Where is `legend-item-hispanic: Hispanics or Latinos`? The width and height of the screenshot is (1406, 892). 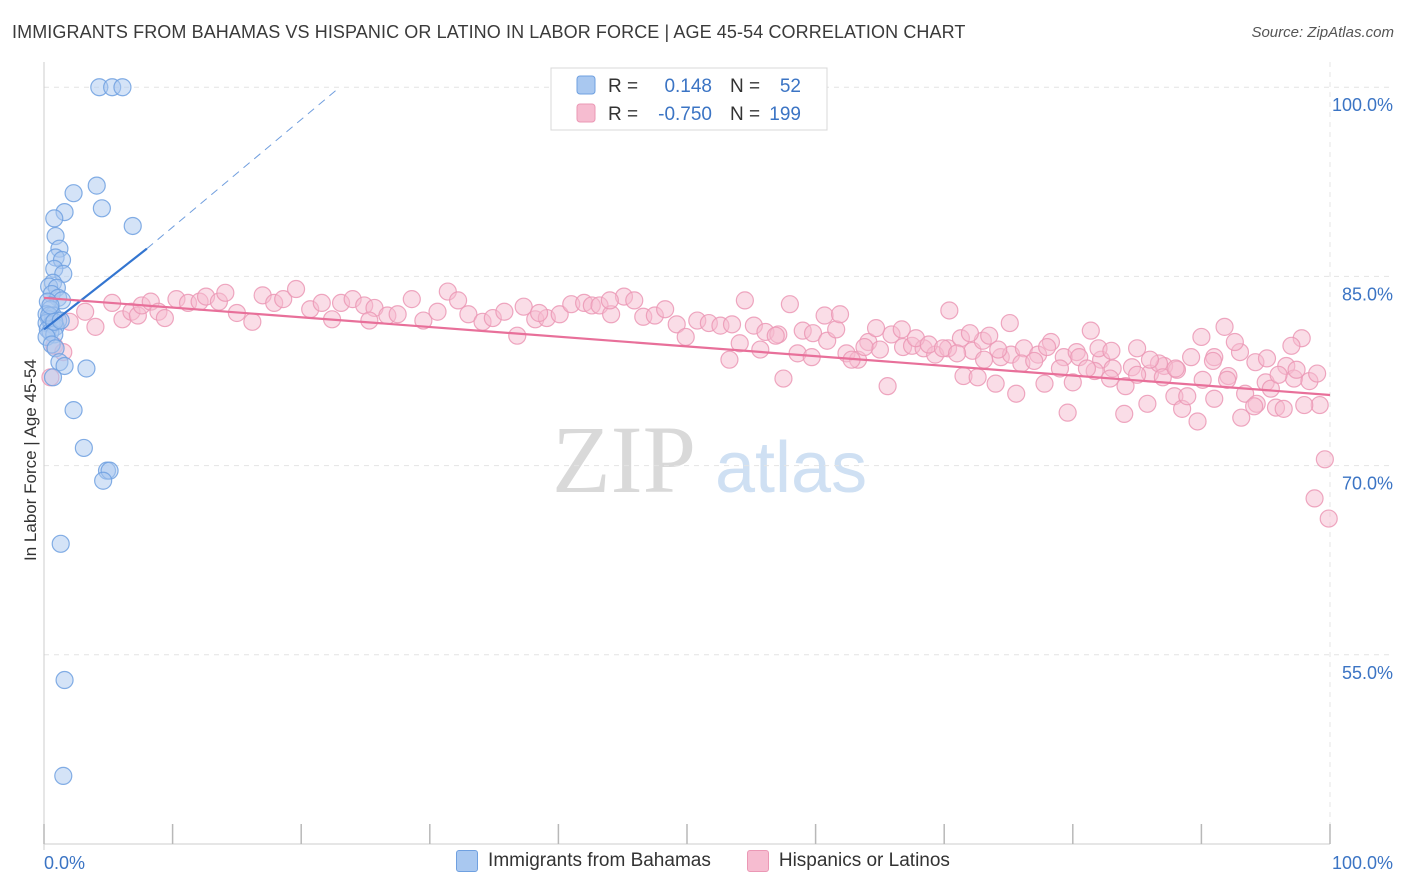
legend-item-hispanic: Hispanics or Latinos is located at coordinates (848, 861).